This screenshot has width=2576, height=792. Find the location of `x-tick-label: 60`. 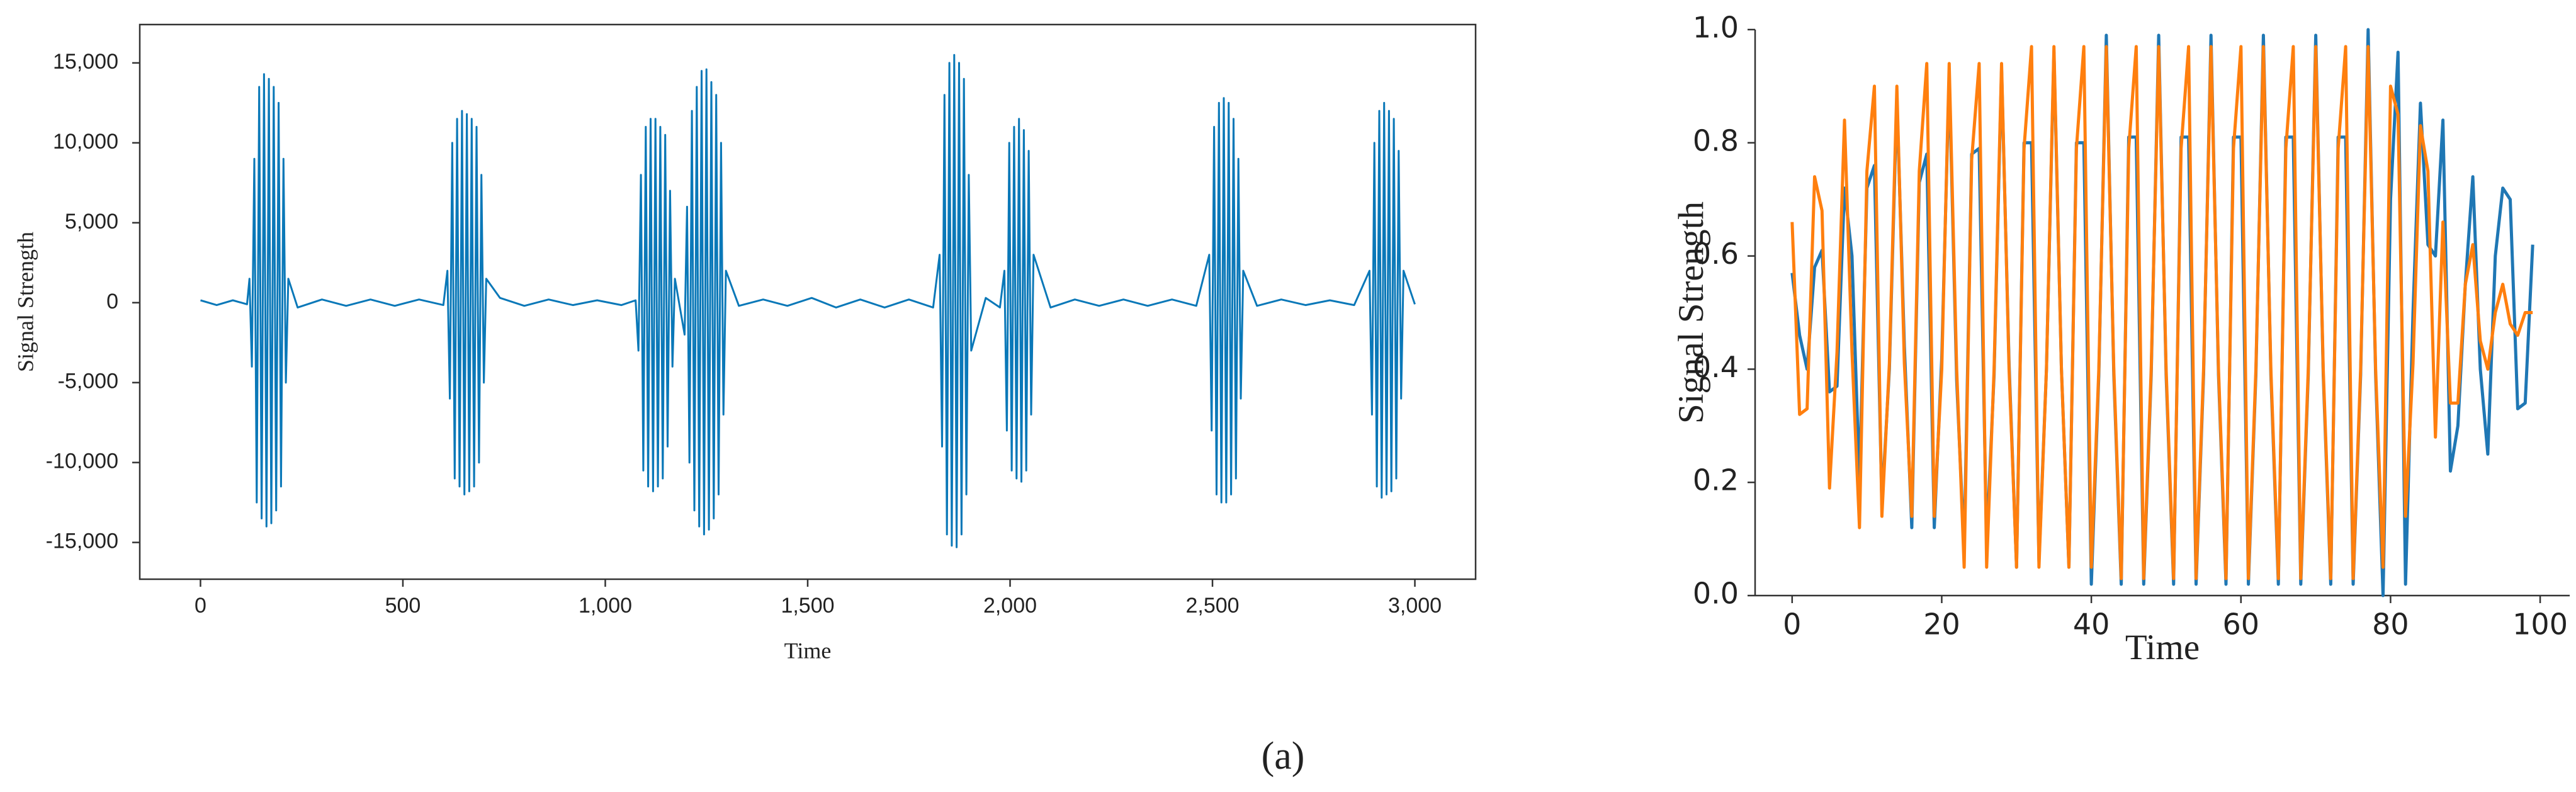

x-tick-label: 60 is located at coordinates (2240, 625).